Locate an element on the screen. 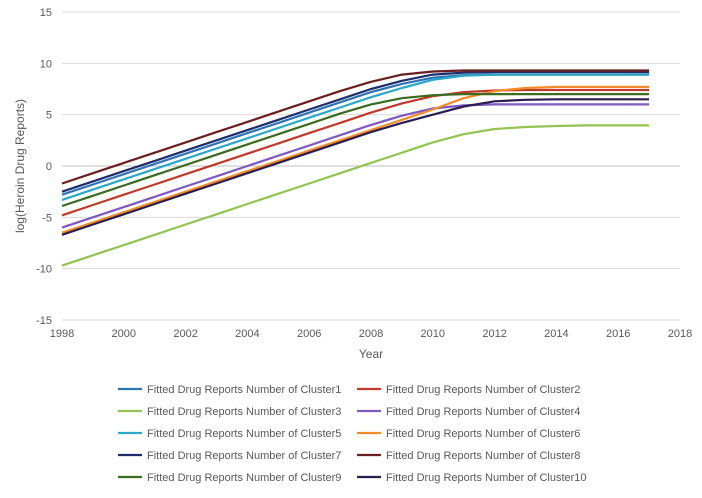 This screenshot has width=702, height=498. x-tick-label: 2002 is located at coordinates (185, 334).